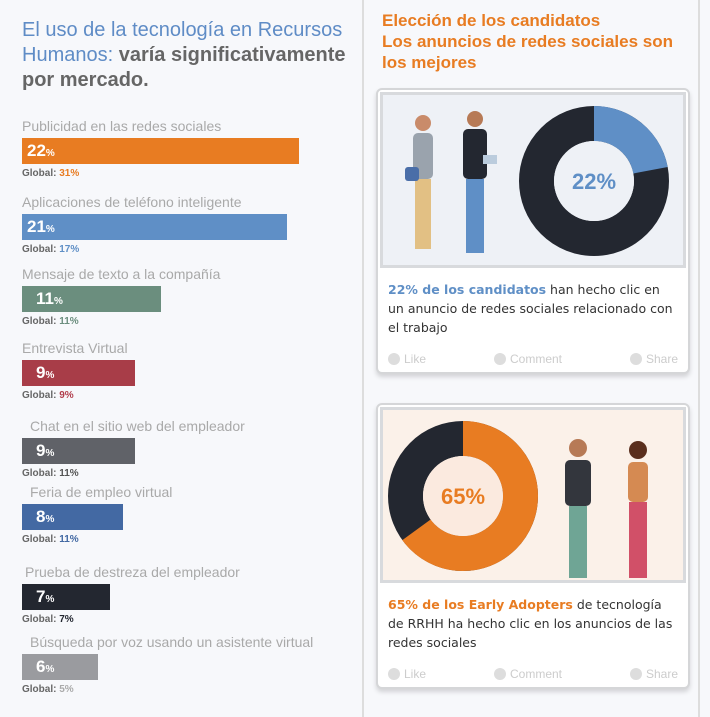 The width and height of the screenshot is (710, 717). Describe the element at coordinates (167, 689) in the screenshot. I see `global-stat: Global: 5%` at that location.